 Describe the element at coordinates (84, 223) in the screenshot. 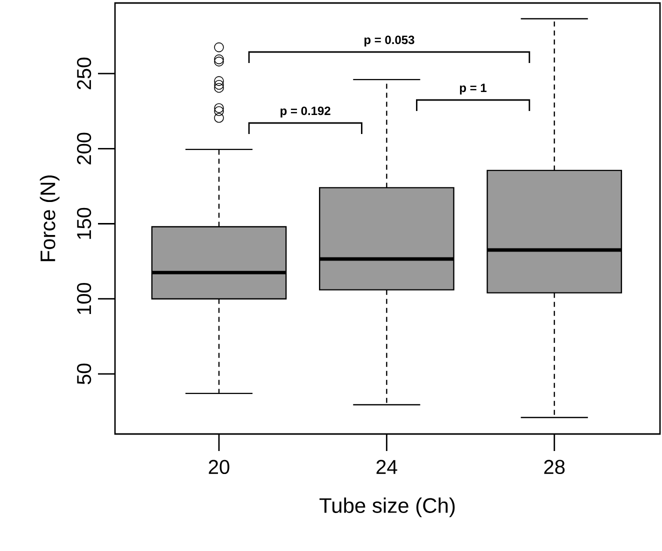

I see `y-tick-label: 150` at that location.